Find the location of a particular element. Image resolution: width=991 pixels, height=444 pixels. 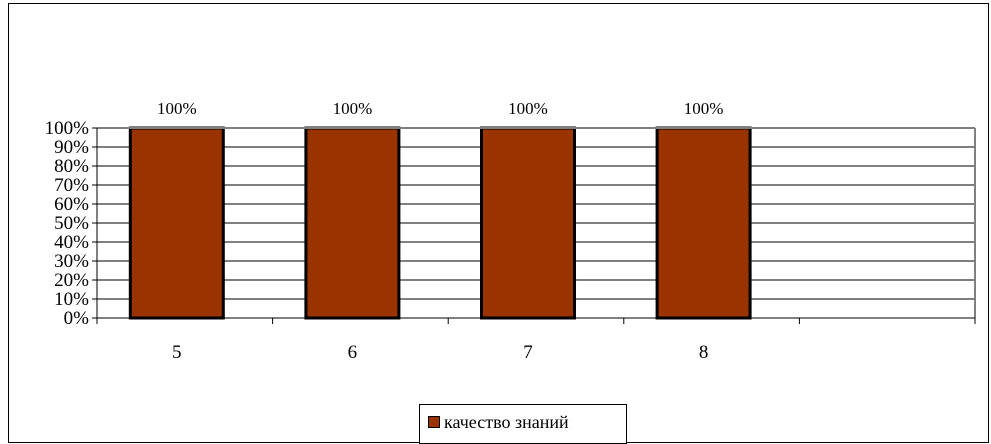

legend: качество знаний is located at coordinates (523, 424).